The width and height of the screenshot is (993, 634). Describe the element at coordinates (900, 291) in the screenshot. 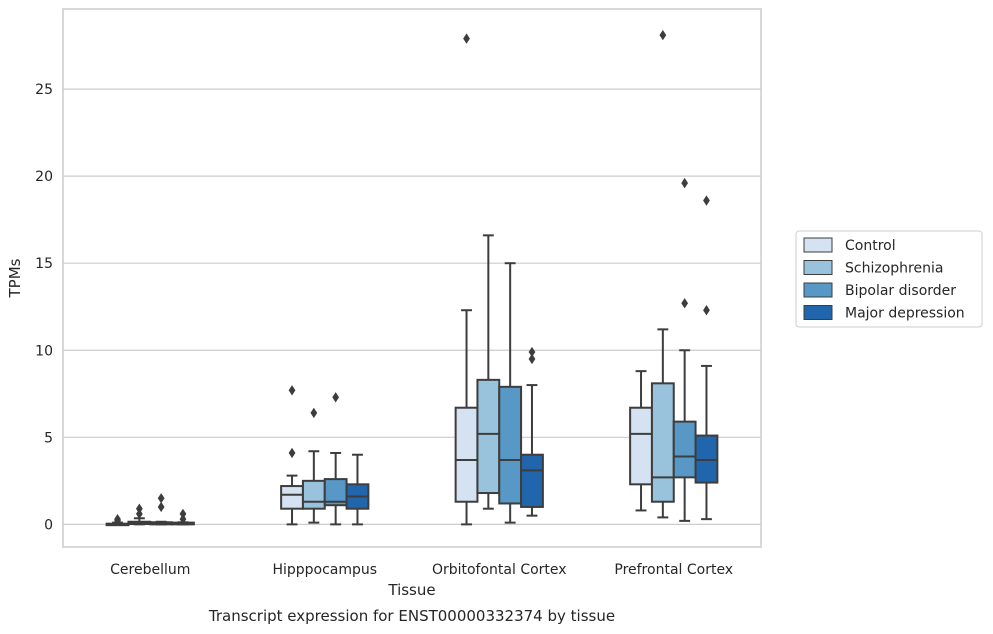

I see `legend-label: Bipolar disorder` at that location.